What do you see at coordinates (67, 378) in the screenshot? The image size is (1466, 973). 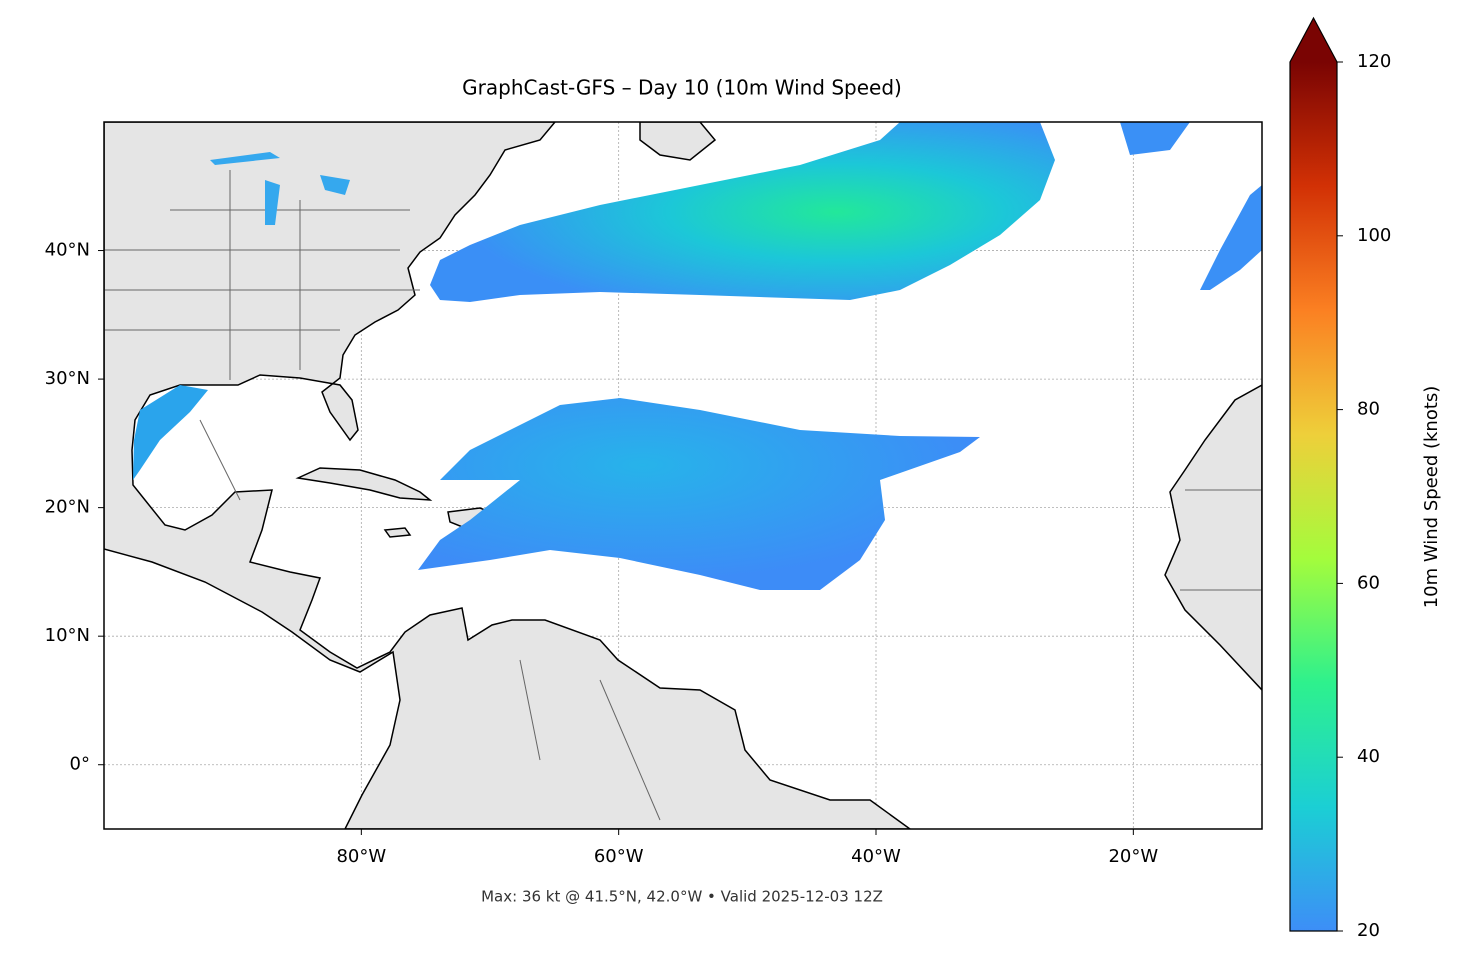 I see `y-tick-label: 30°N` at bounding box center [67, 378].